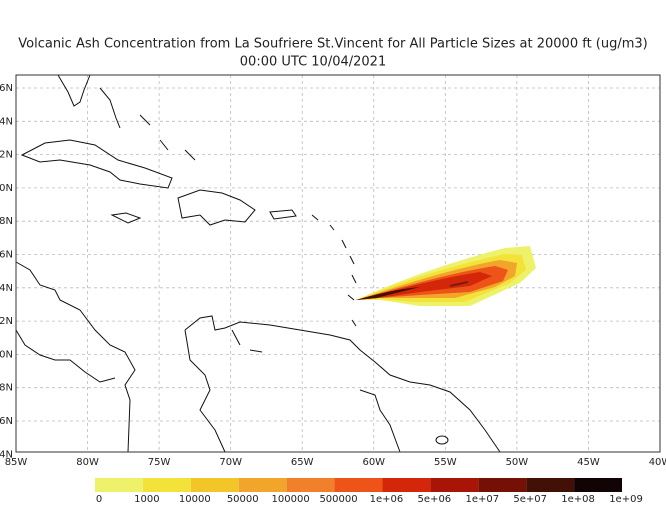 The width and height of the screenshot is (666, 521). I want to click on legend-label: 1e+08, so click(578, 499).